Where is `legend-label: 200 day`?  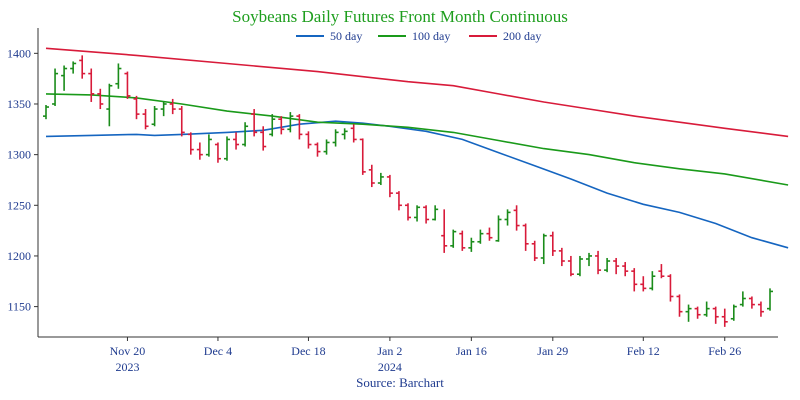
legend-label: 200 day is located at coordinates (522, 36).